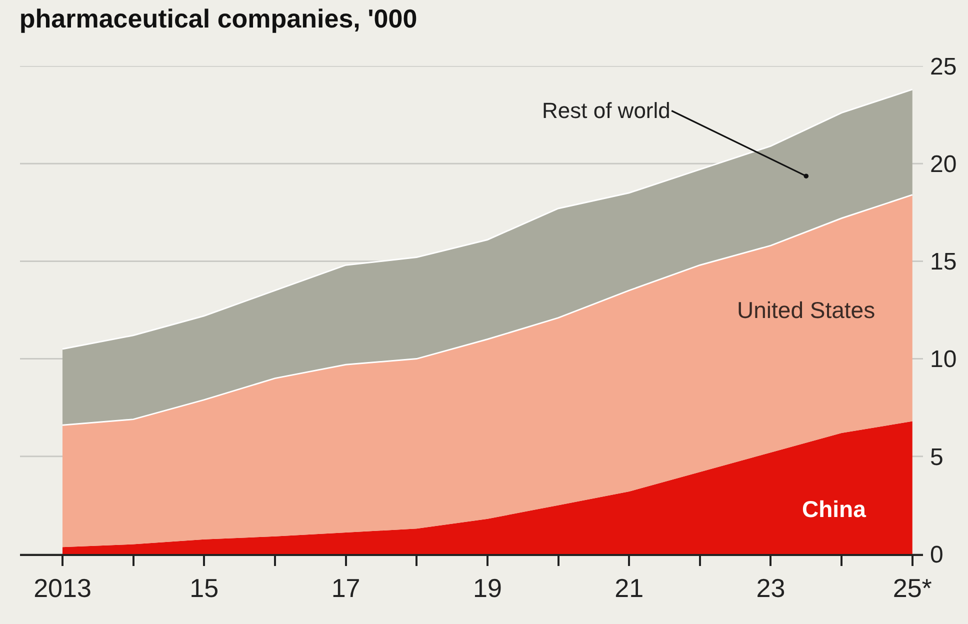 The height and width of the screenshot is (624, 968). What do you see at coordinates (629, 588) in the screenshot?
I see `x-tick-label: 21` at bounding box center [629, 588].